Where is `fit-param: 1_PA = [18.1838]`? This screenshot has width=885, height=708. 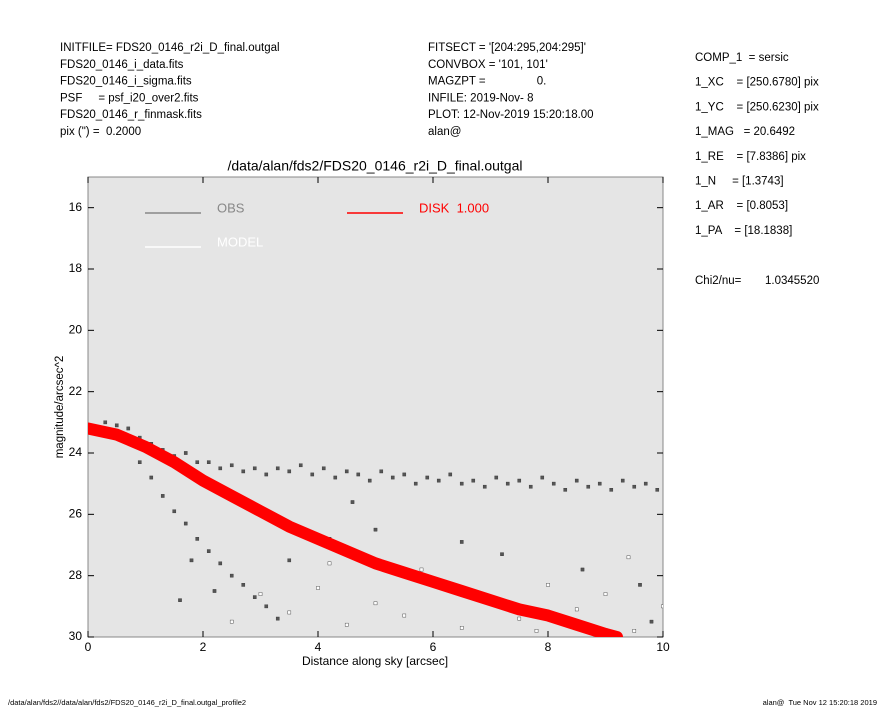
fit-param: 1_PA = [18.1838] is located at coordinates (743, 231).